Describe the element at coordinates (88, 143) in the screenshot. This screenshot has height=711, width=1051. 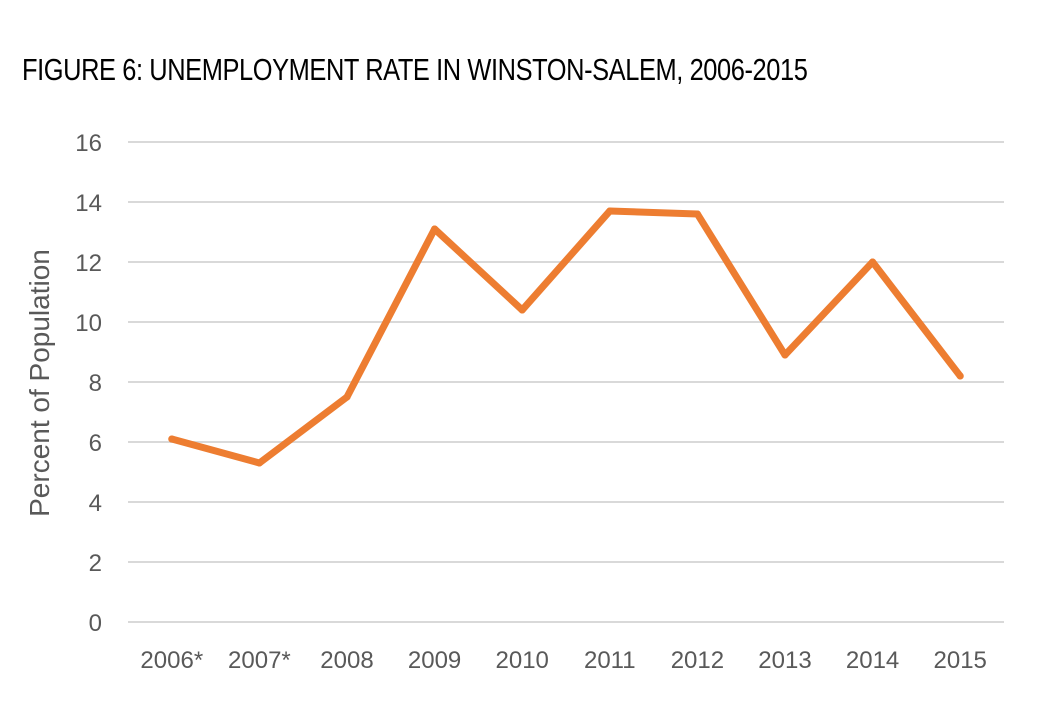
I see `y-tick-label: 16` at that location.